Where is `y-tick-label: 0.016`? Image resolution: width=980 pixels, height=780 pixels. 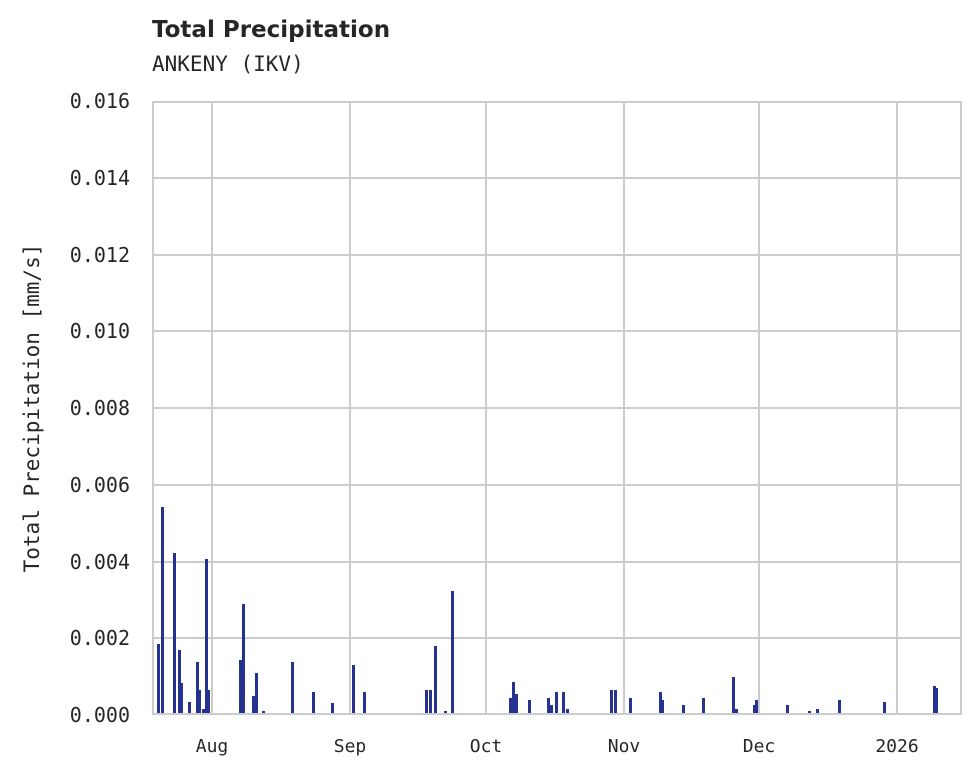 y-tick-label: 0.016 is located at coordinates (99, 101).